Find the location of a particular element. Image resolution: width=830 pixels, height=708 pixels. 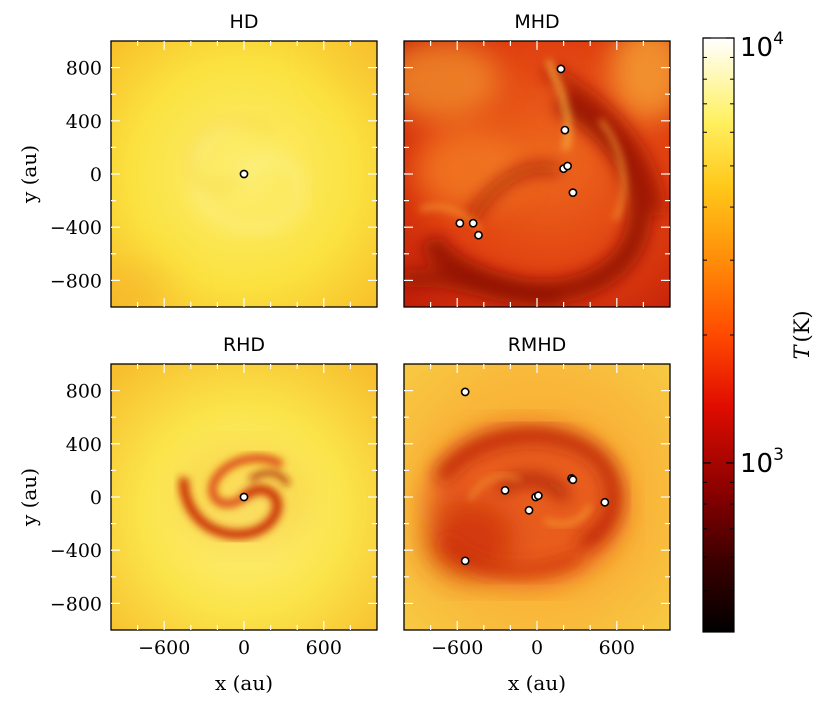

heatmap-hd is located at coordinates (244, 174).